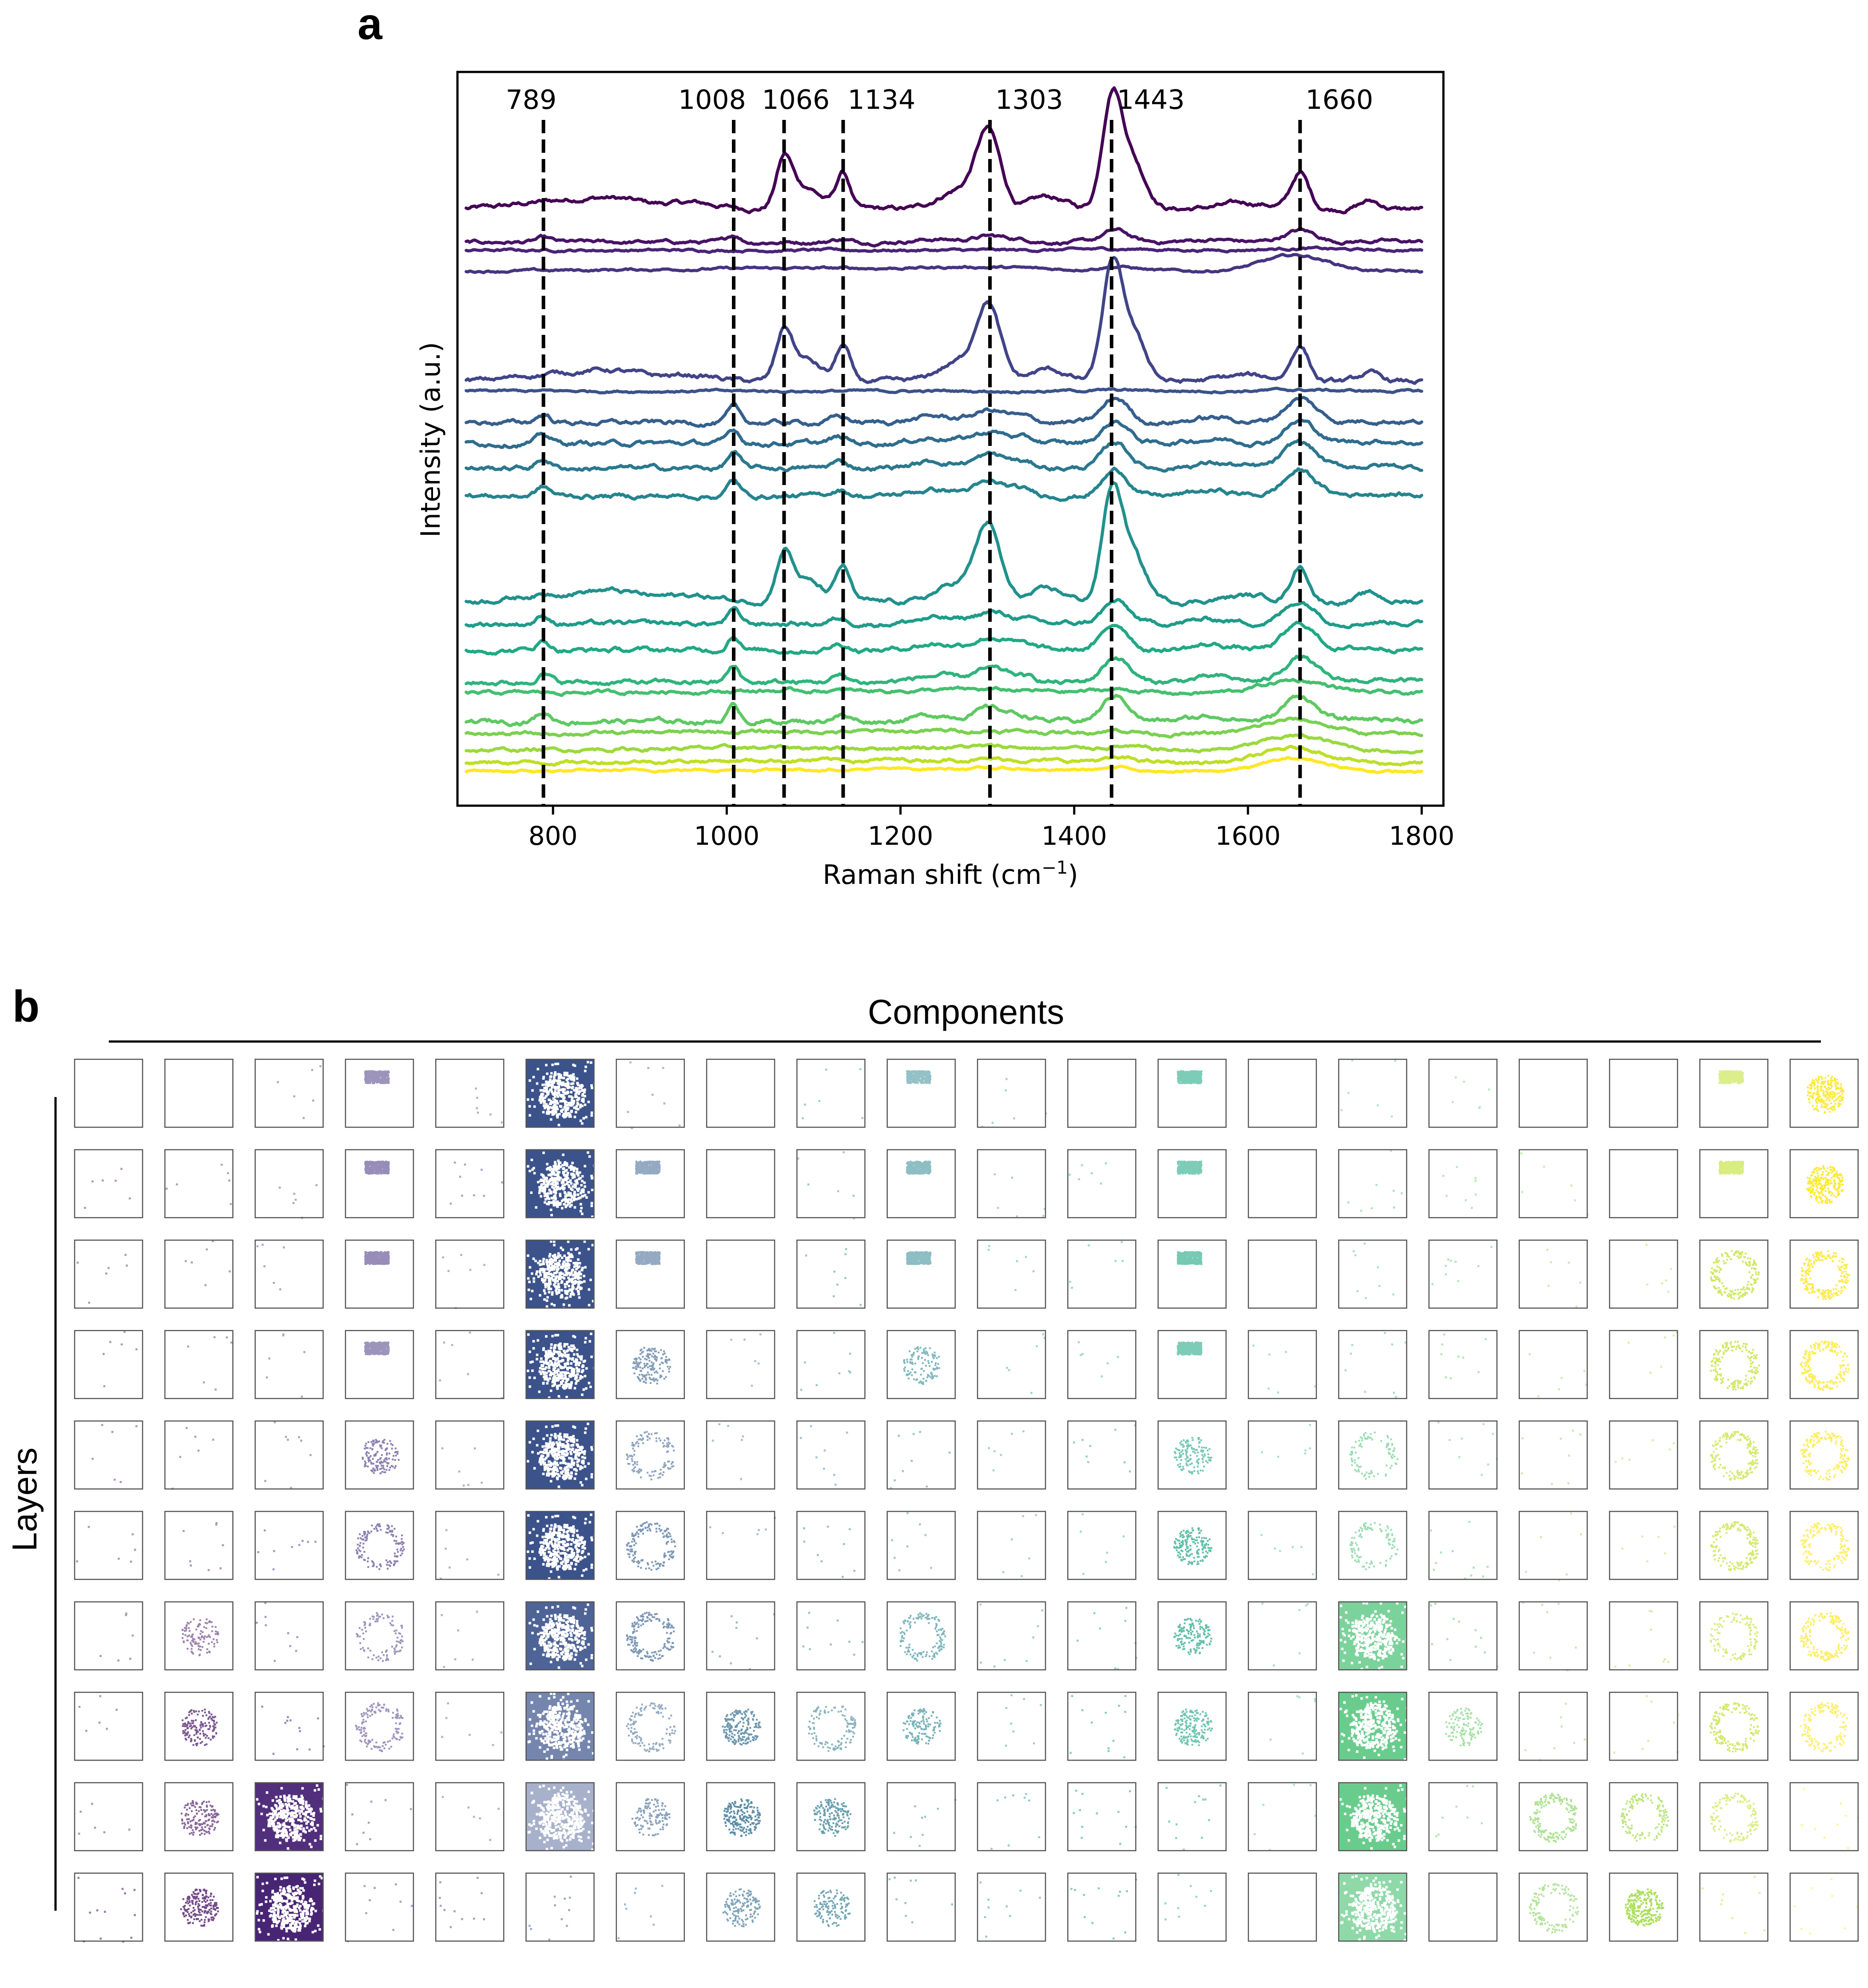  I want to click on map-tile-r7-c8, so click(740, 1635).